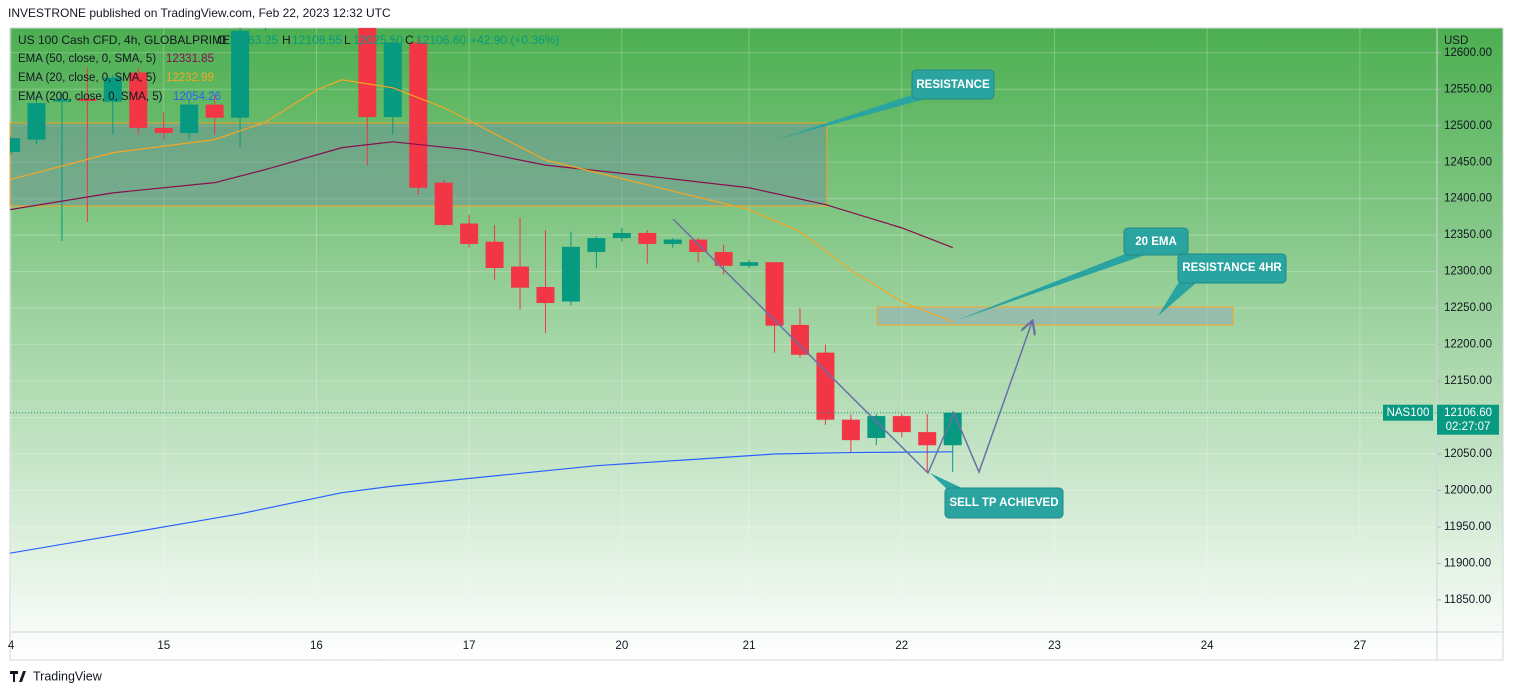 Image resolution: width=1514 pixels, height=695 pixels. What do you see at coordinates (68, 676) in the screenshot?
I see `footer-text: TradingView` at bounding box center [68, 676].